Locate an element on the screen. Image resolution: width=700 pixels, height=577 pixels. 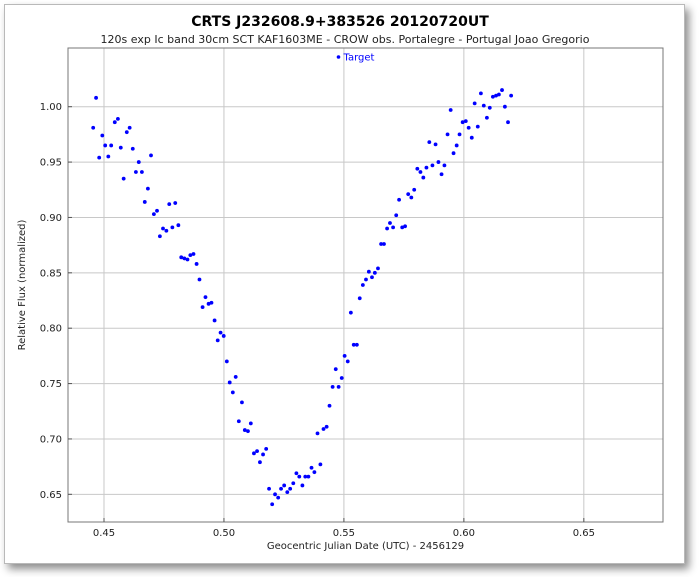
x-tick-label: 0.60 is located at coordinates (464, 533).